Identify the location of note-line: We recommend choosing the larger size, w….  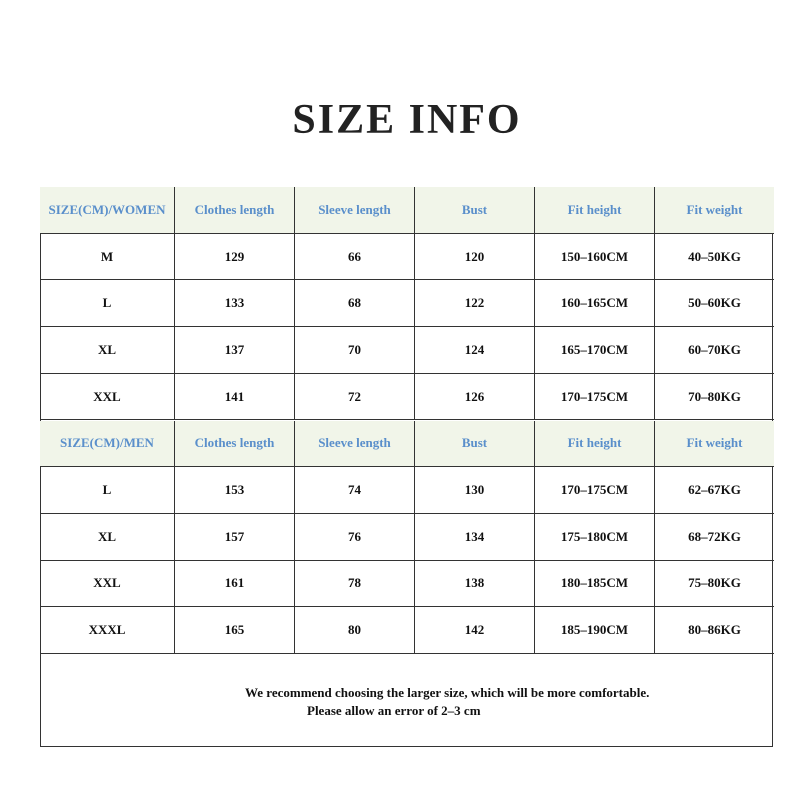
(447, 692).